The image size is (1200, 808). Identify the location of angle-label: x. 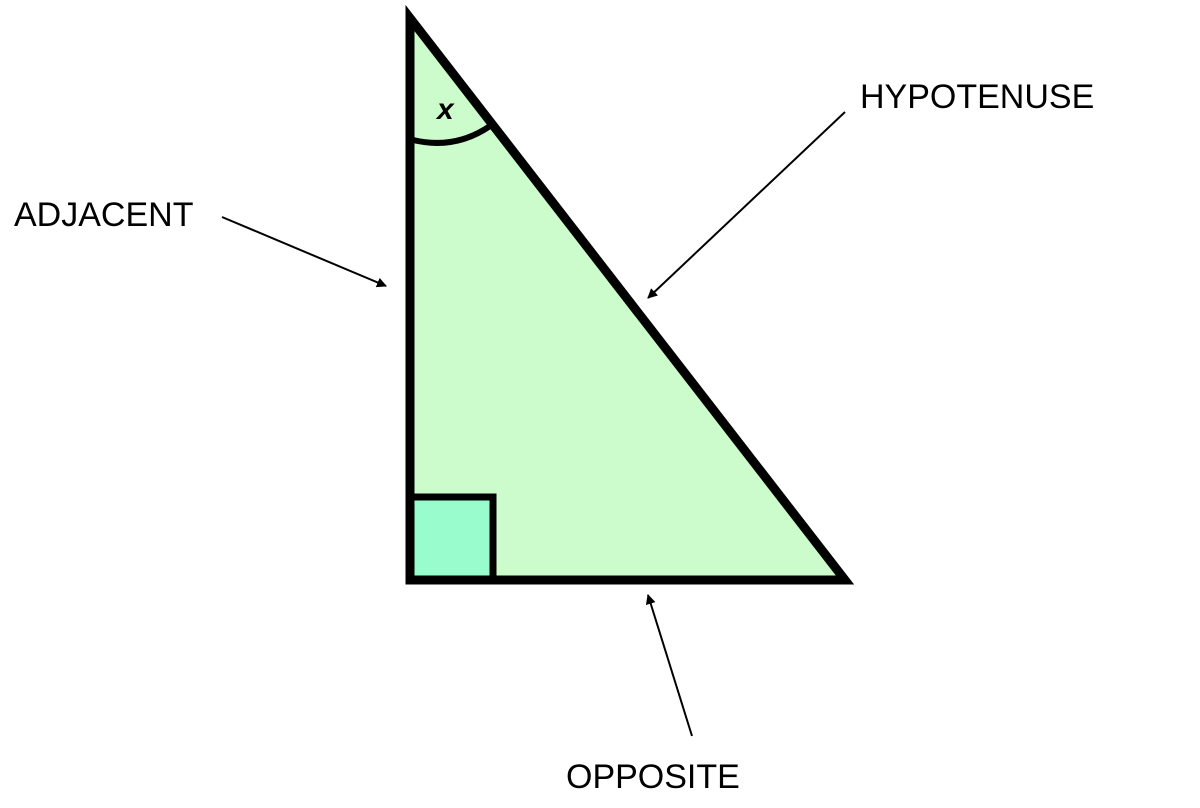
(445, 109).